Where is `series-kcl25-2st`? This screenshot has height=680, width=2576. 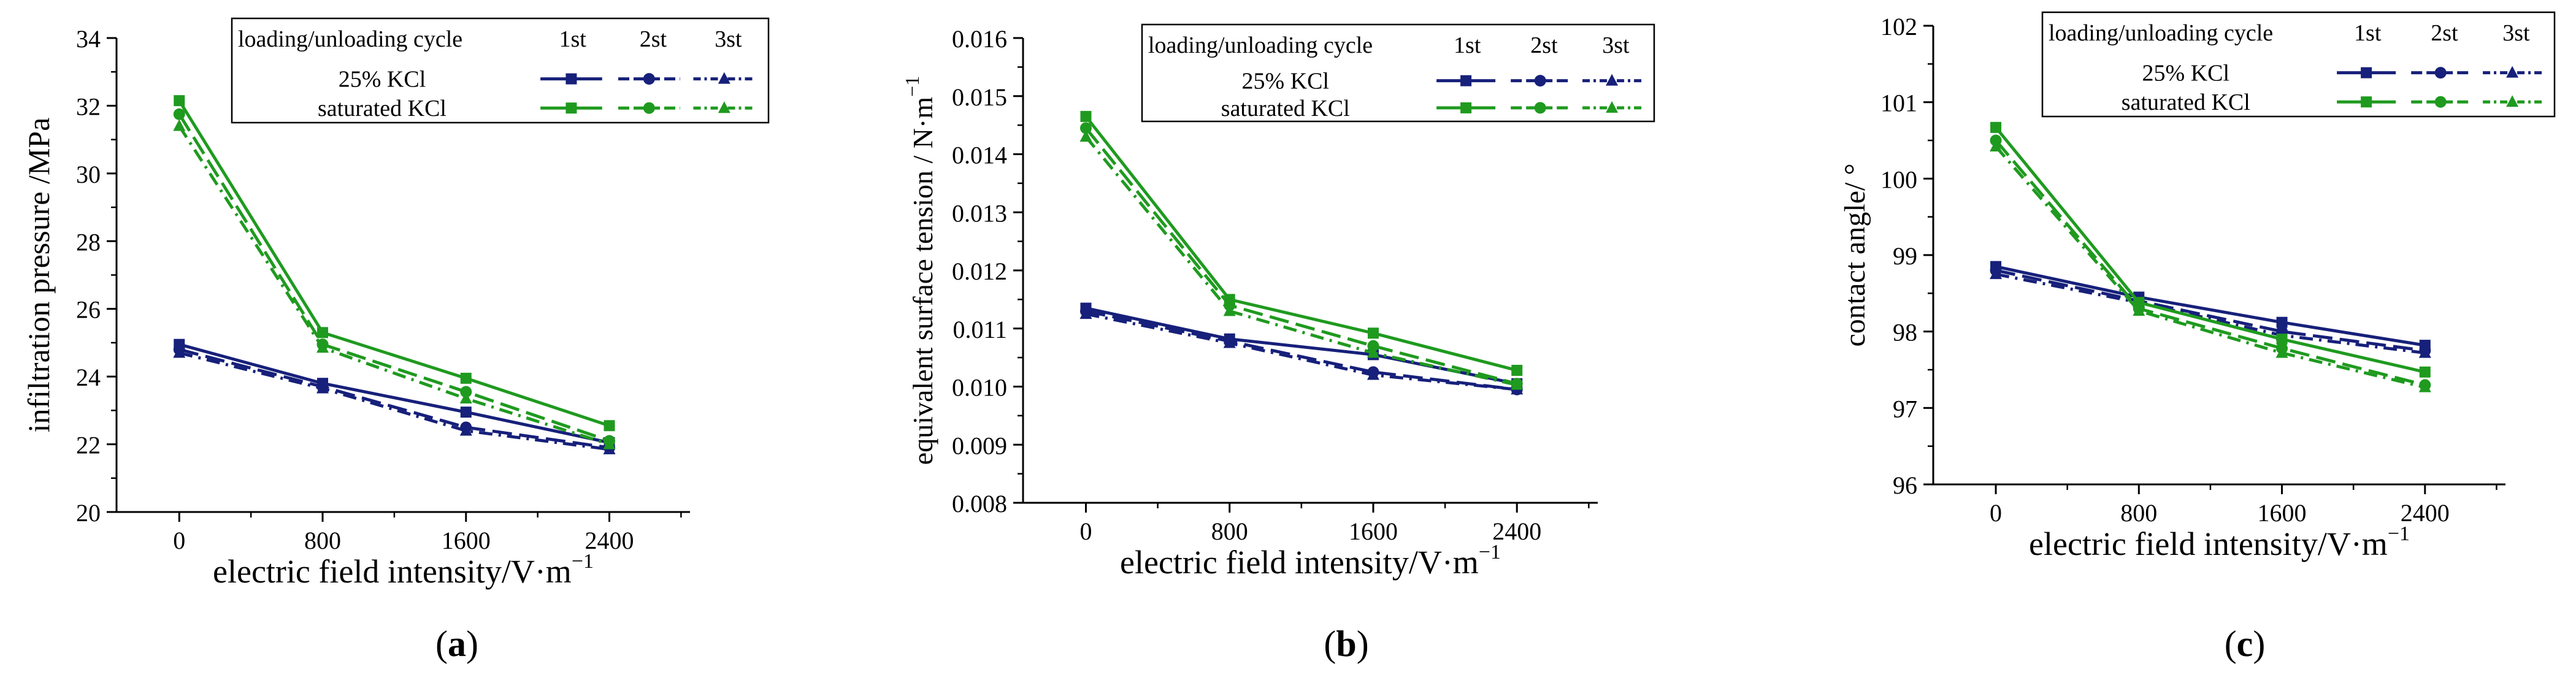
series-kcl25-2st is located at coordinates (1301, 350).